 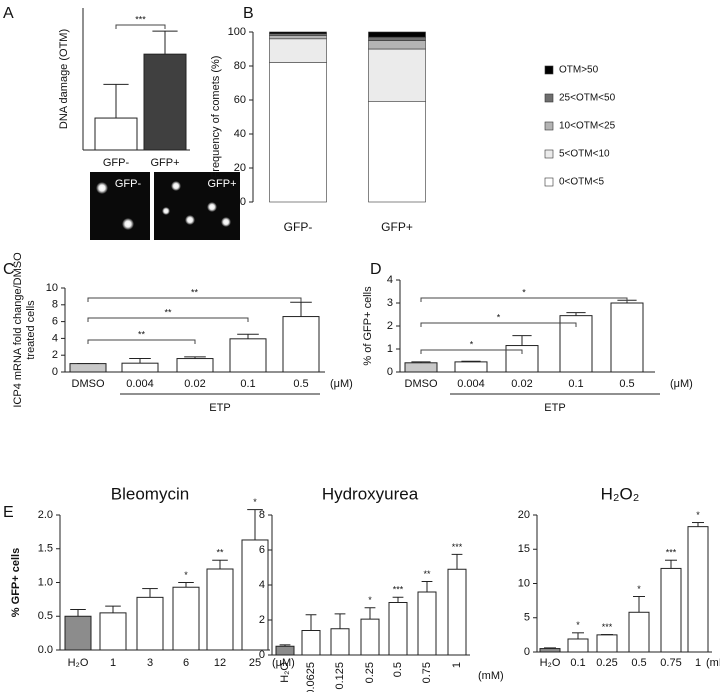 What do you see at coordinates (579, 70) in the screenshot?
I see `legend-label: OTM>50` at bounding box center [579, 70].